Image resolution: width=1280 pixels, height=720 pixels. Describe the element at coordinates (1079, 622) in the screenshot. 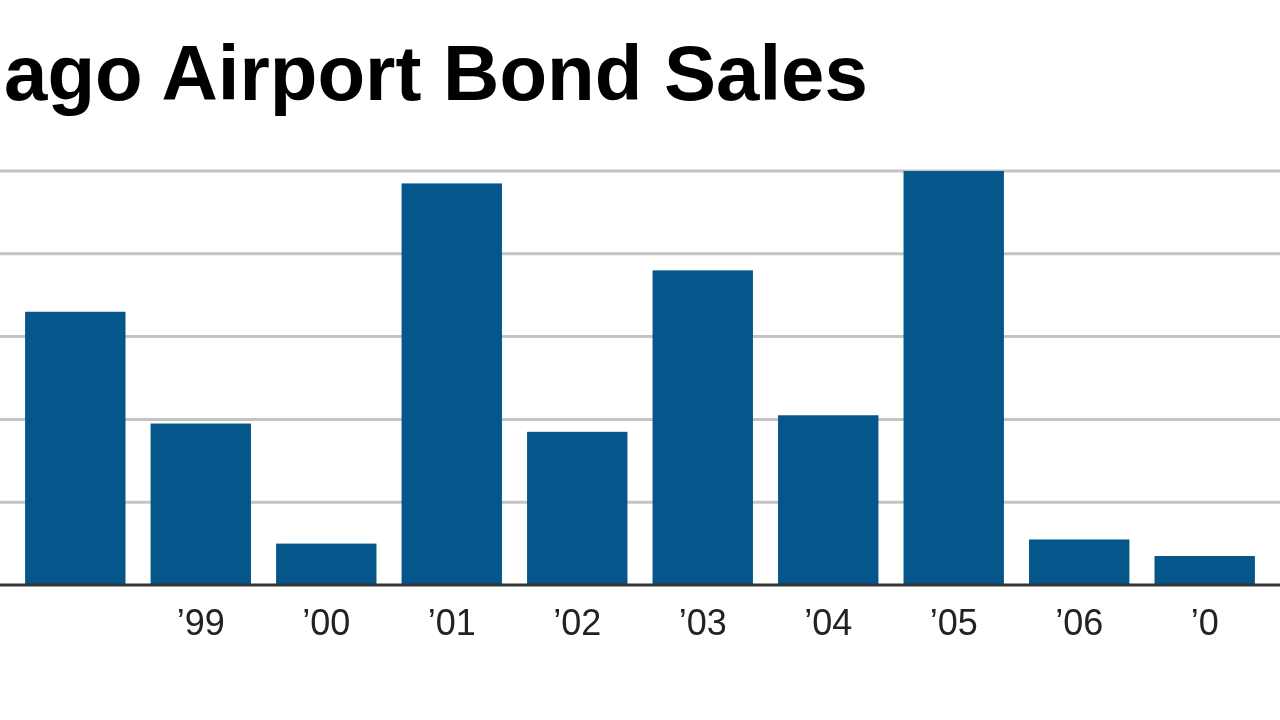

I see `x-tick-label: ’06` at that location.